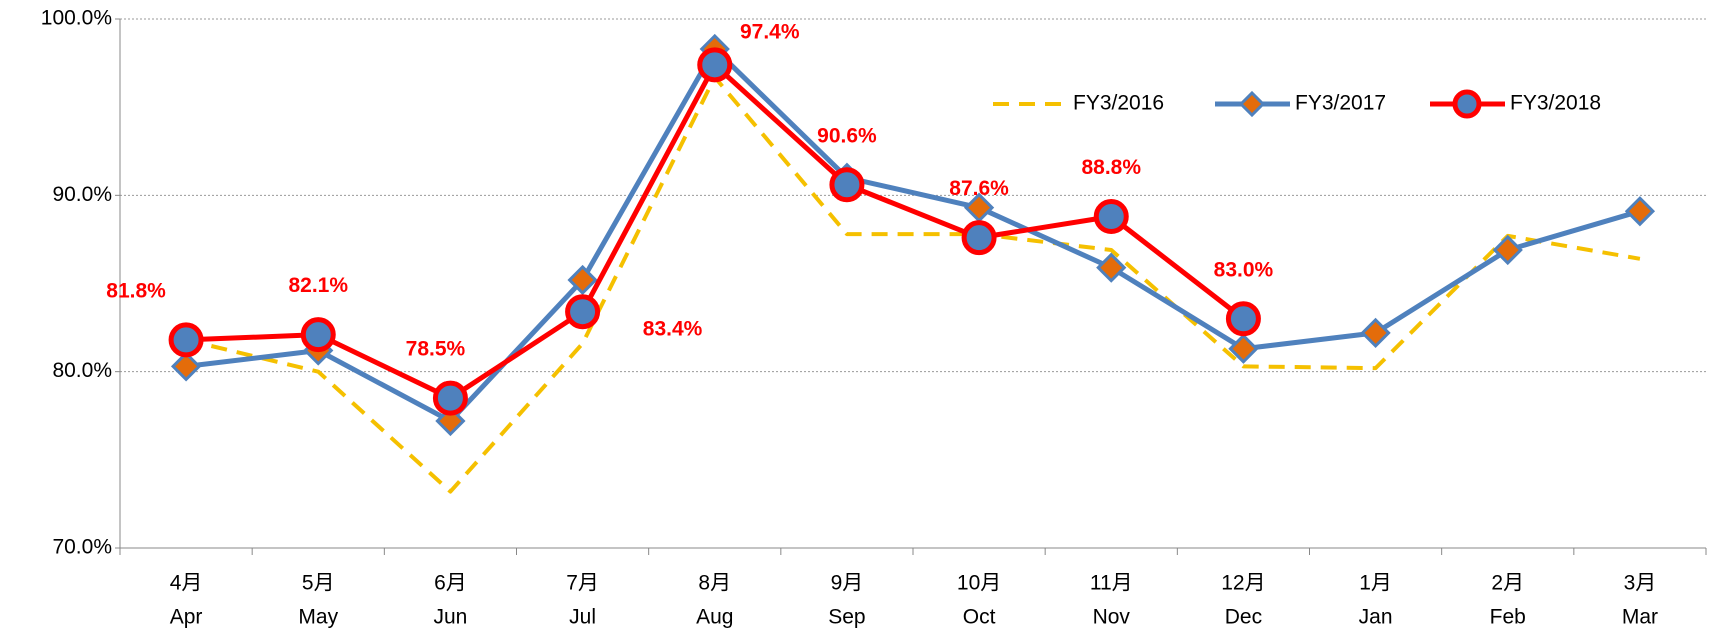 This screenshot has width=1713, height=636. I want to click on x-tick-label: 2月, so click(1507, 583).